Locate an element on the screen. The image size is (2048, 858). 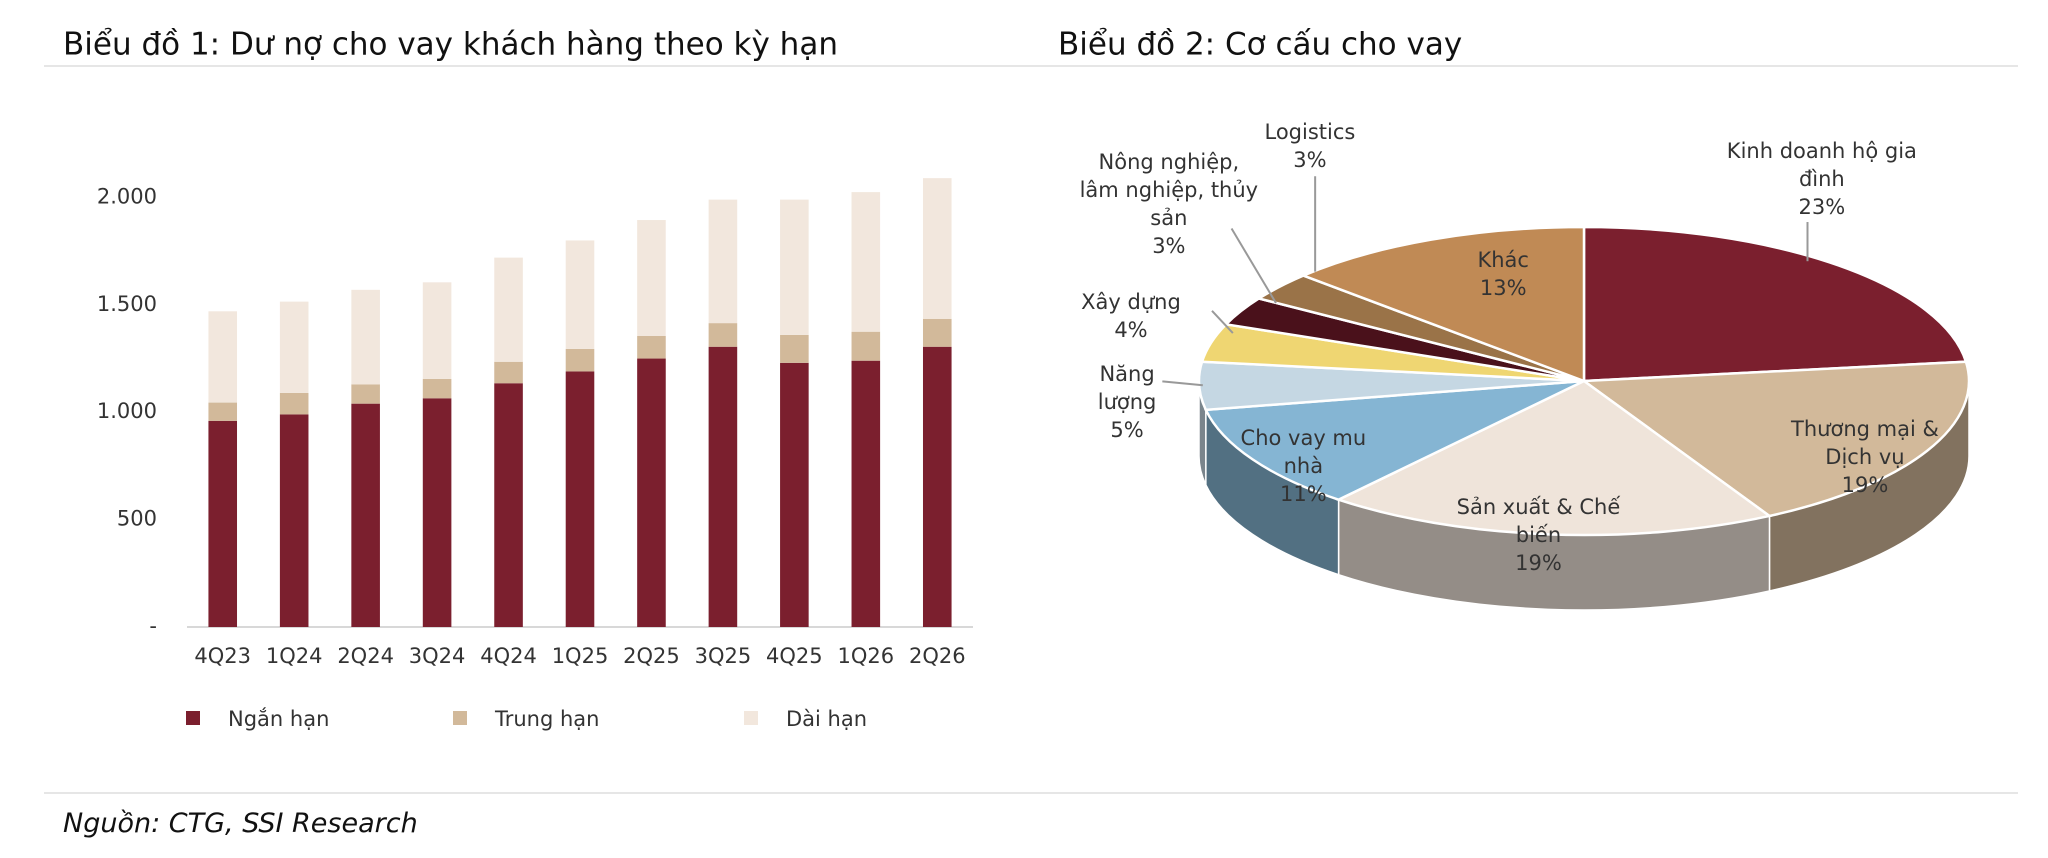
source: Nguồn: CTG, SSI Research is located at coordinates (240, 823).